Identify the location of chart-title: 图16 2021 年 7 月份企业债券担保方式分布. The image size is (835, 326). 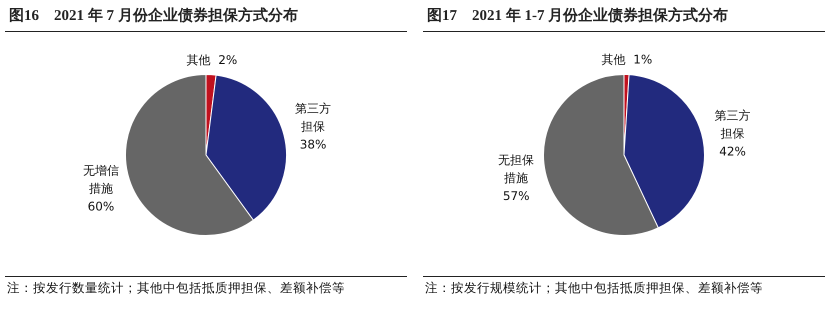
(206, 18).